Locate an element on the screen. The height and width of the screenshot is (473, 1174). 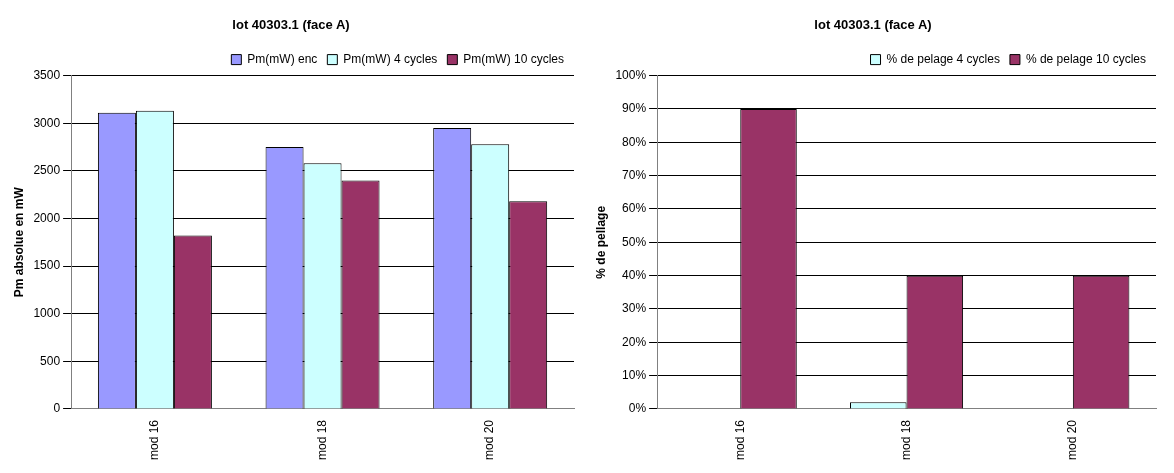
y-axis-title: Pm absolue en mW is located at coordinates (18, 242).